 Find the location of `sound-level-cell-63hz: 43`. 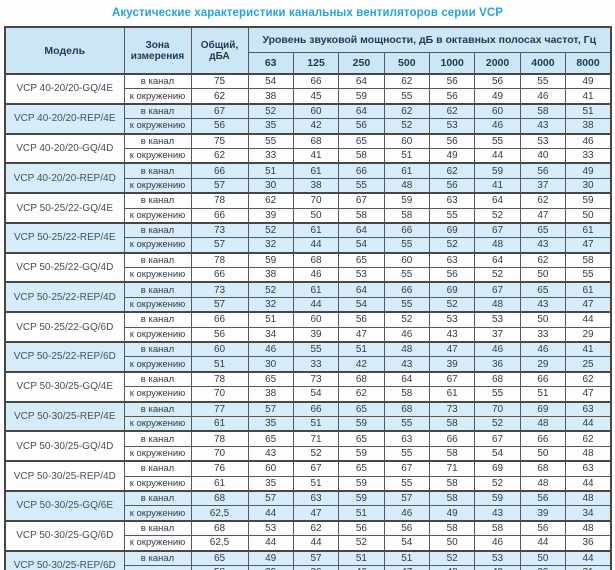

sound-level-cell-63hz: 43 is located at coordinates (270, 453).